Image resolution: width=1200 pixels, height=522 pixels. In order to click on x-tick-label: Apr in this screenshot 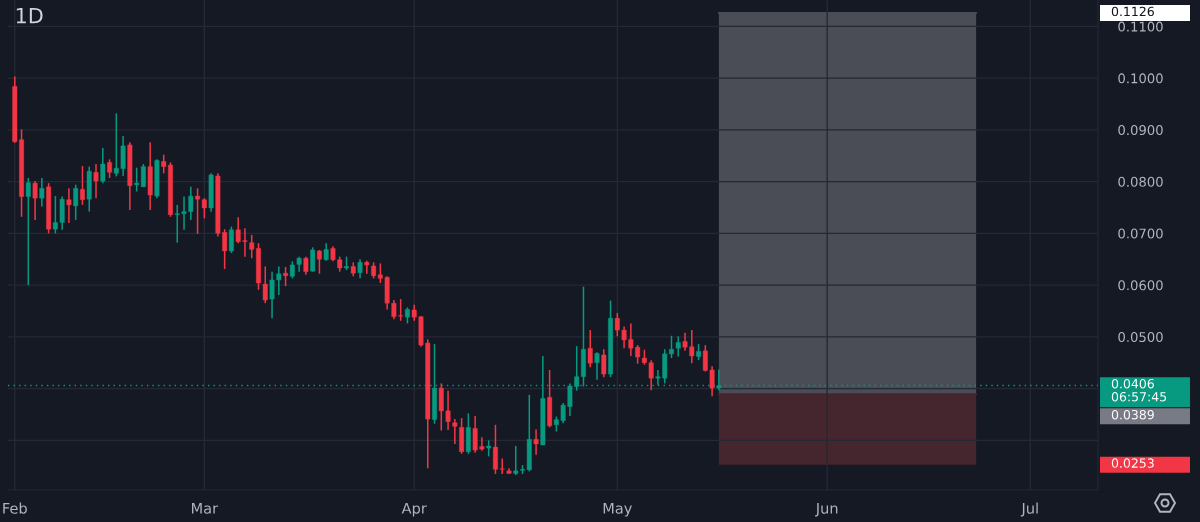, I will do `click(414, 509)`.